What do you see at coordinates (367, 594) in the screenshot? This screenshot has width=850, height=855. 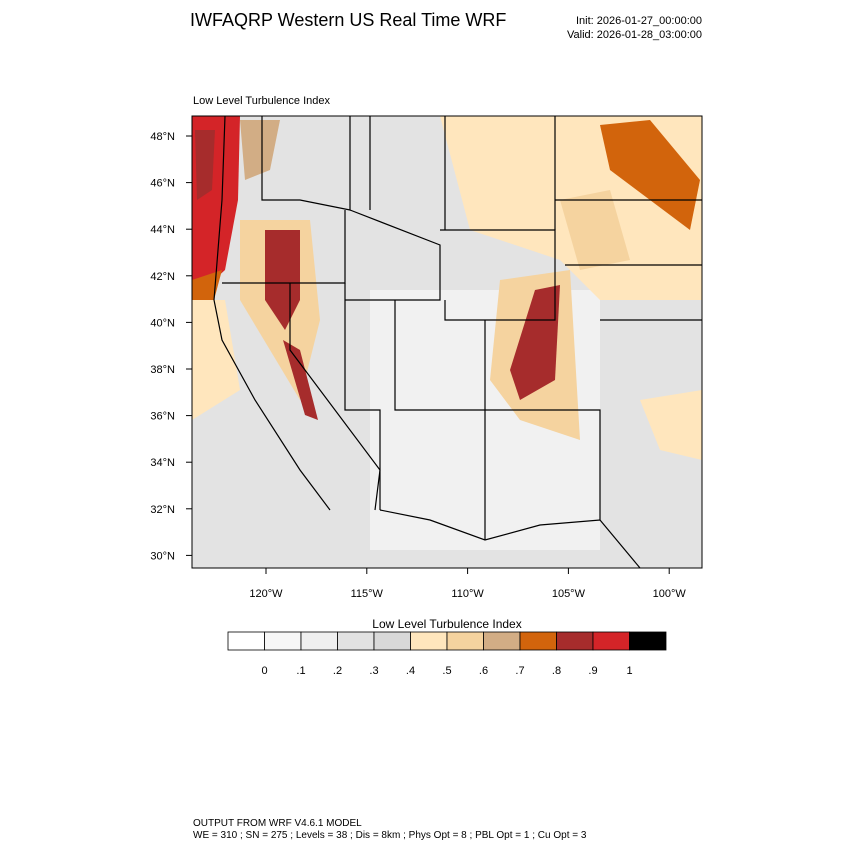 I see `lon-label: 115°W` at bounding box center [367, 594].